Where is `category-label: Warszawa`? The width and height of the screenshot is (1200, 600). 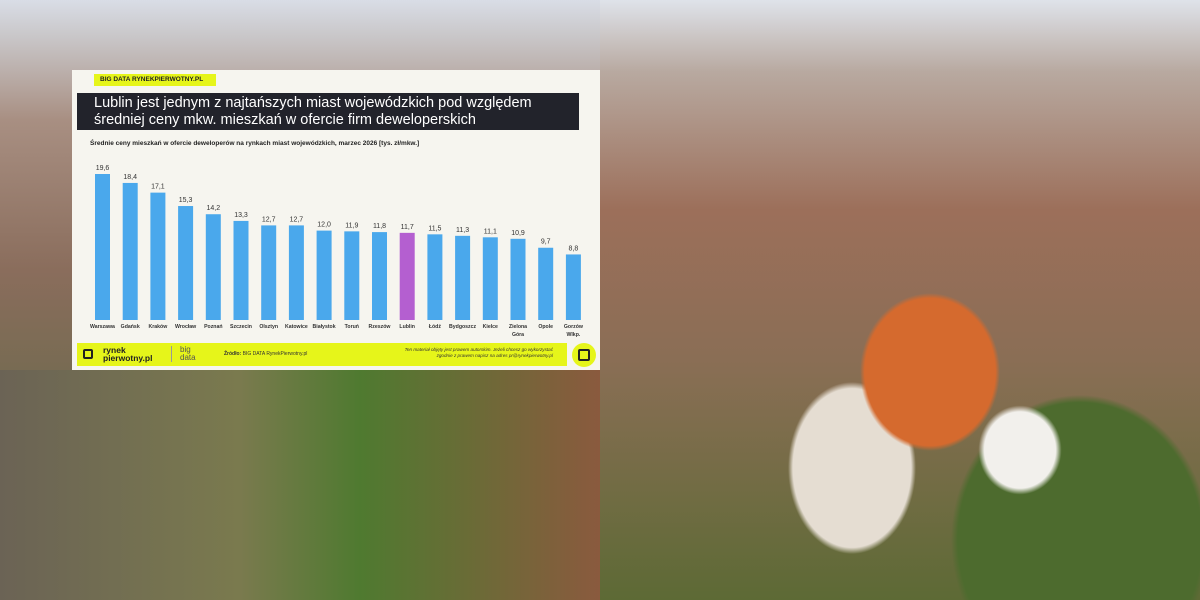
category-label: Warszawa is located at coordinates (102, 327).